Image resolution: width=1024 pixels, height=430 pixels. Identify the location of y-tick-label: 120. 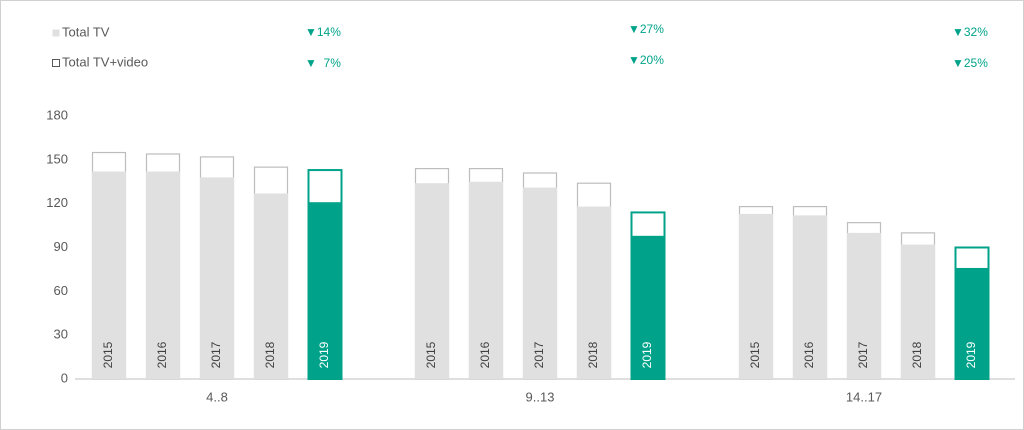
(57, 202).